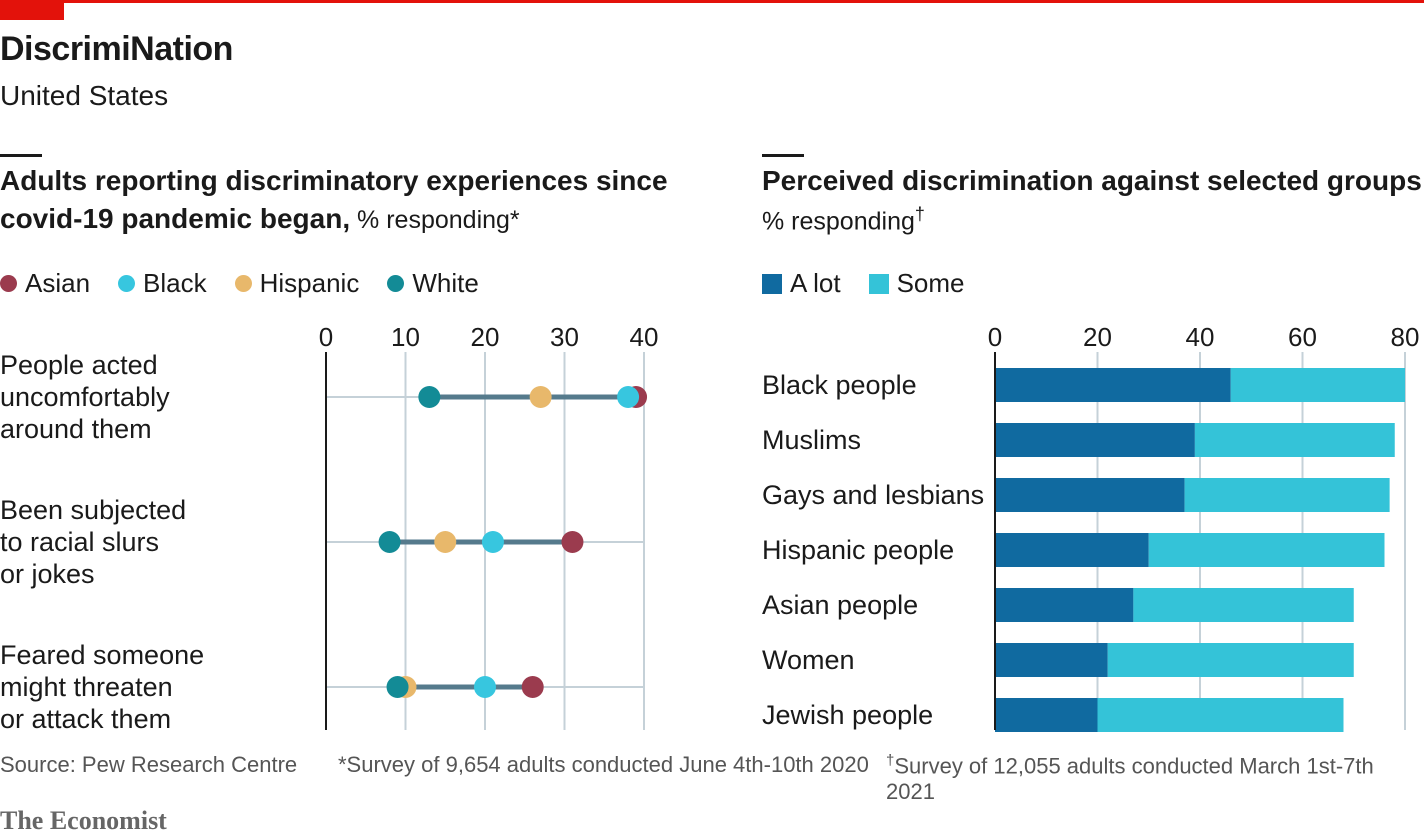  What do you see at coordinates (84, 95) in the screenshot?
I see `chart-subtitle: United States` at bounding box center [84, 95].